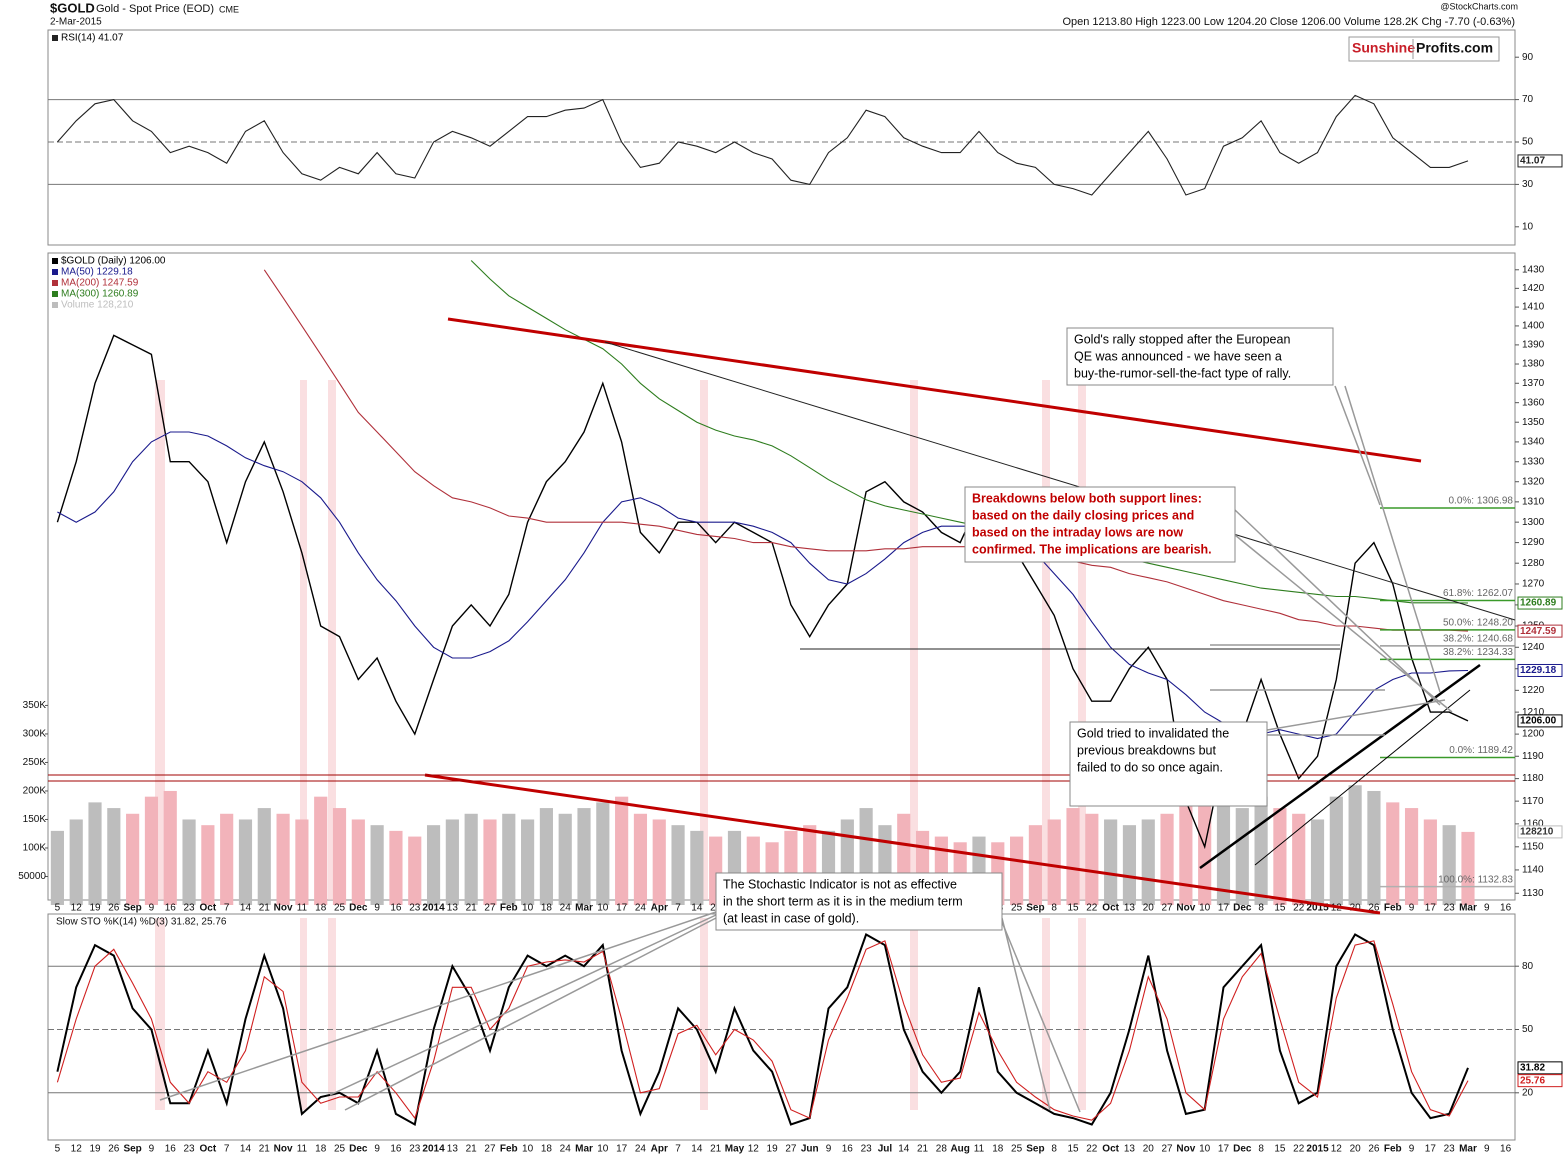  What do you see at coordinates (735, 1149) in the screenshot?
I see `x-tick-label: May` at bounding box center [735, 1149].